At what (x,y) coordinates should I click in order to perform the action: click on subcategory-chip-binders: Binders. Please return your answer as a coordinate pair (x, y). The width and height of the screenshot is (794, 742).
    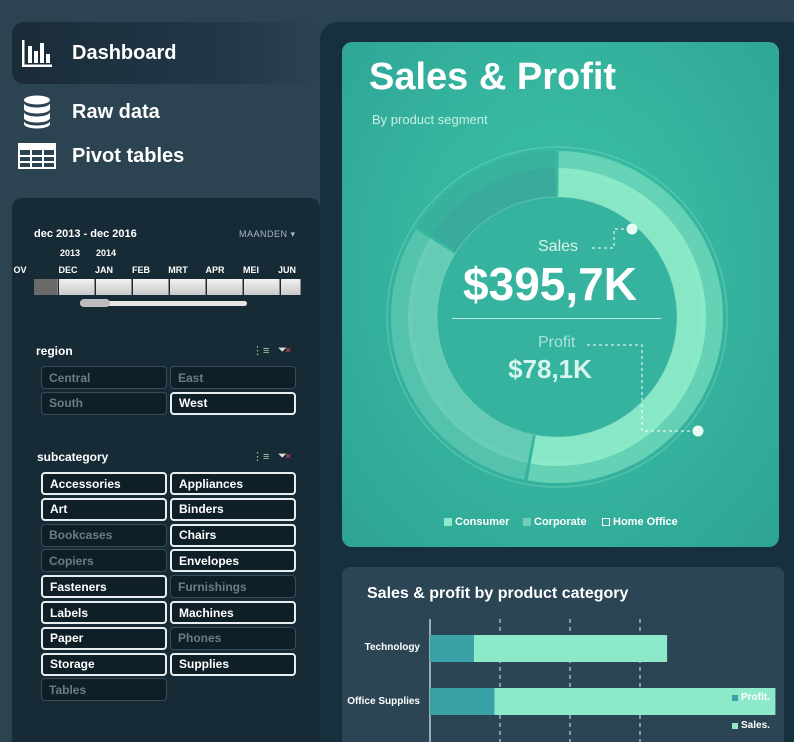
    Looking at the image, I should click on (233, 509).